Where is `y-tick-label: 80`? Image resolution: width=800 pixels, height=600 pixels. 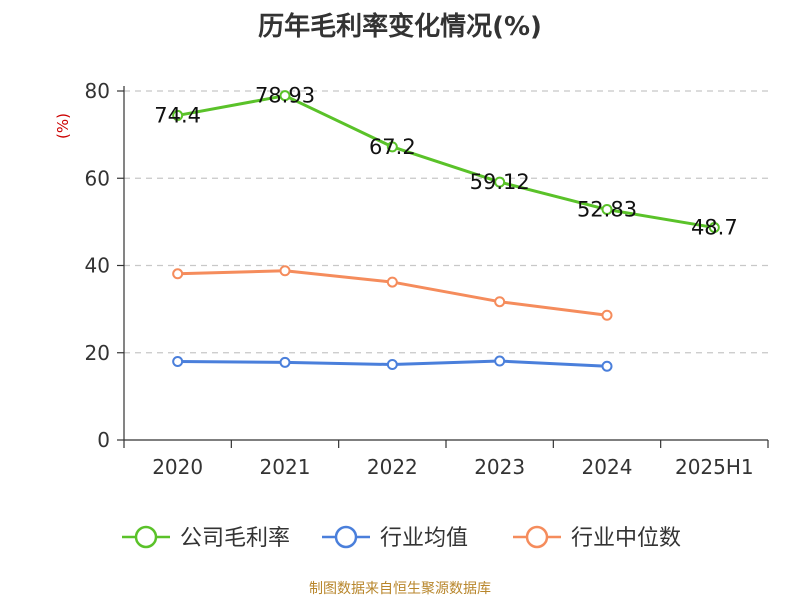 y-tick-label: 80 is located at coordinates (97, 91).